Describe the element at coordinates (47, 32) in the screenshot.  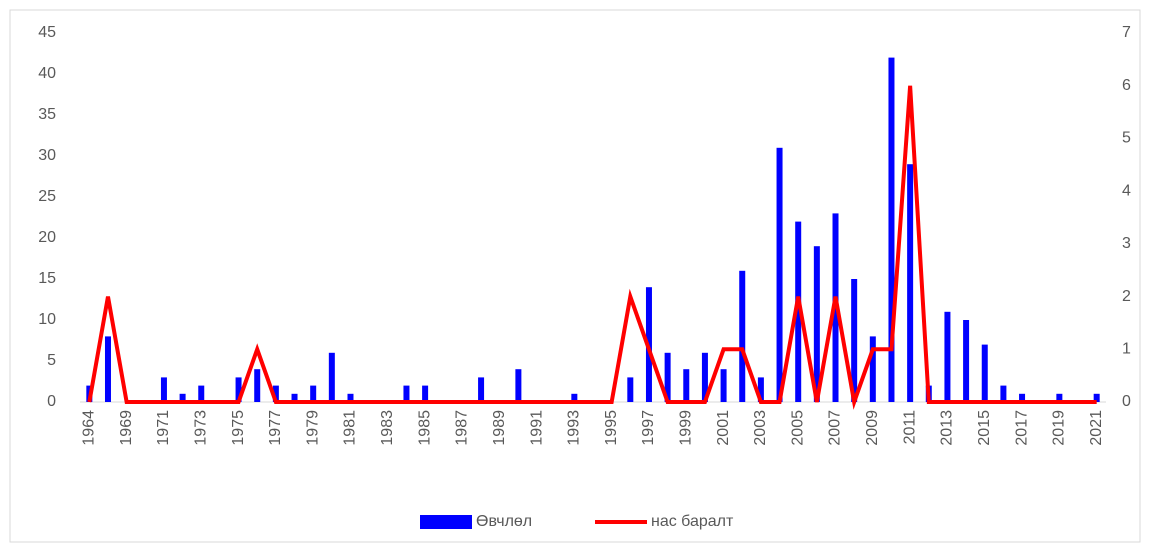
I see `y-tick-label: 45` at that location.